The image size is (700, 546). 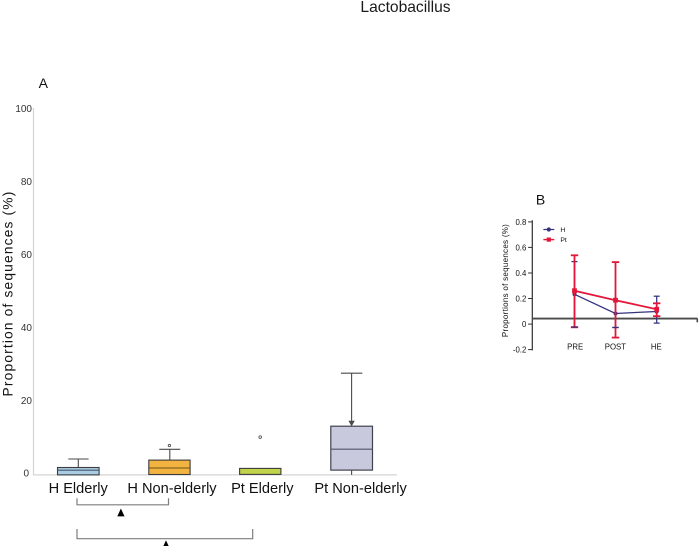 What do you see at coordinates (520, 247) in the screenshot?
I see `svg-text: 0.6` at bounding box center [520, 247].